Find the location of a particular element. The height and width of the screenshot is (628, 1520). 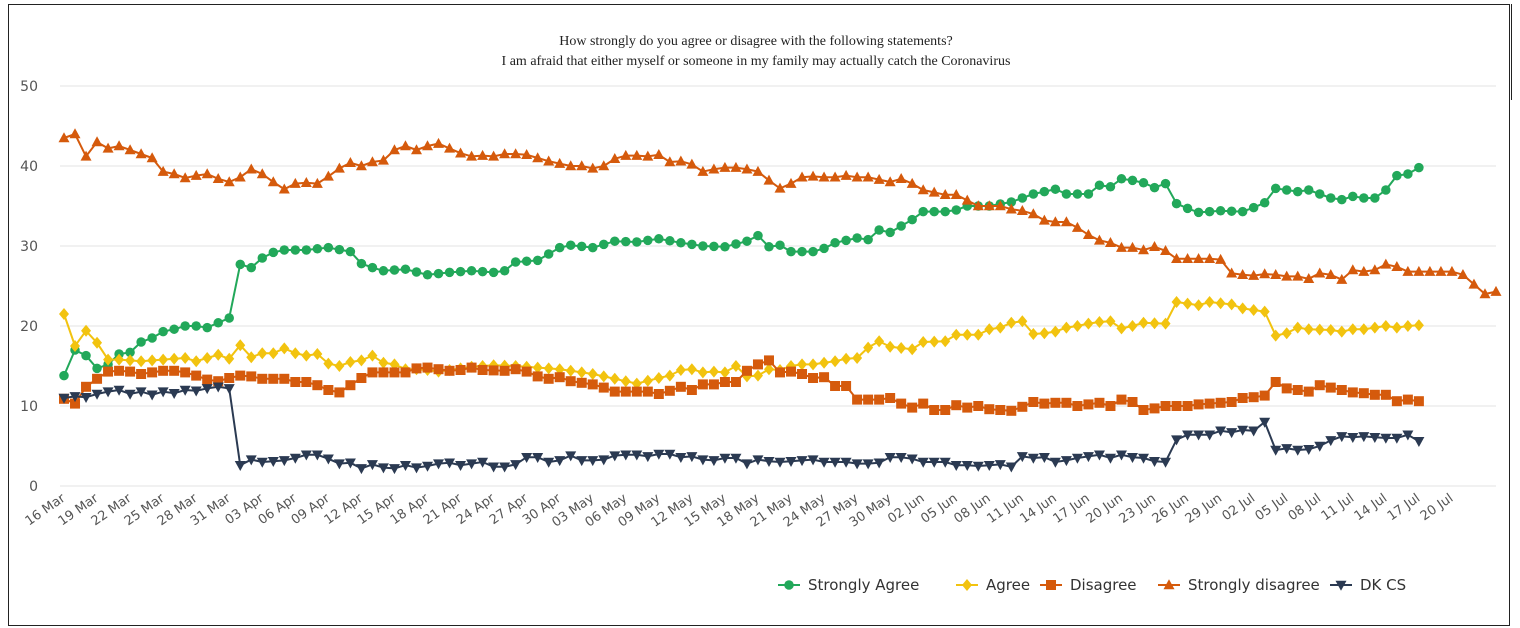

x-tick-label: 20 Jun is located at coordinates (1105, 509).